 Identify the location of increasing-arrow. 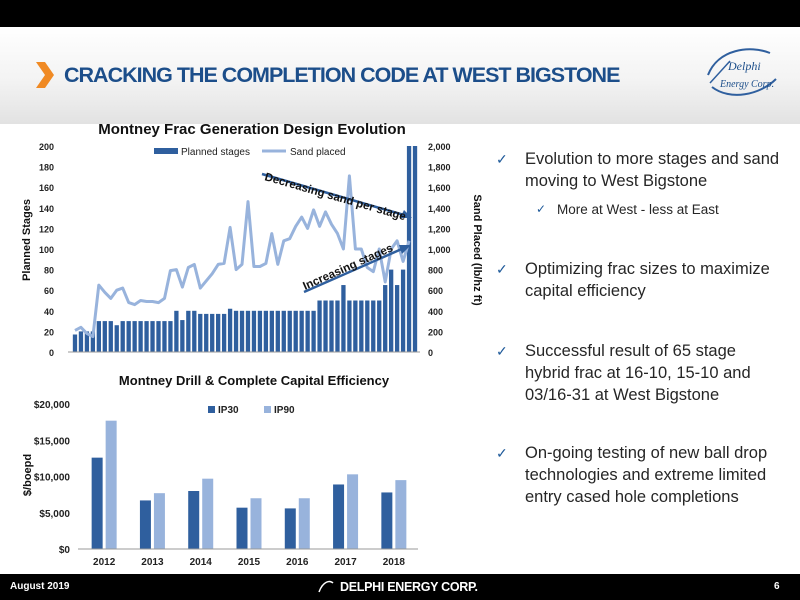
(354, 270).